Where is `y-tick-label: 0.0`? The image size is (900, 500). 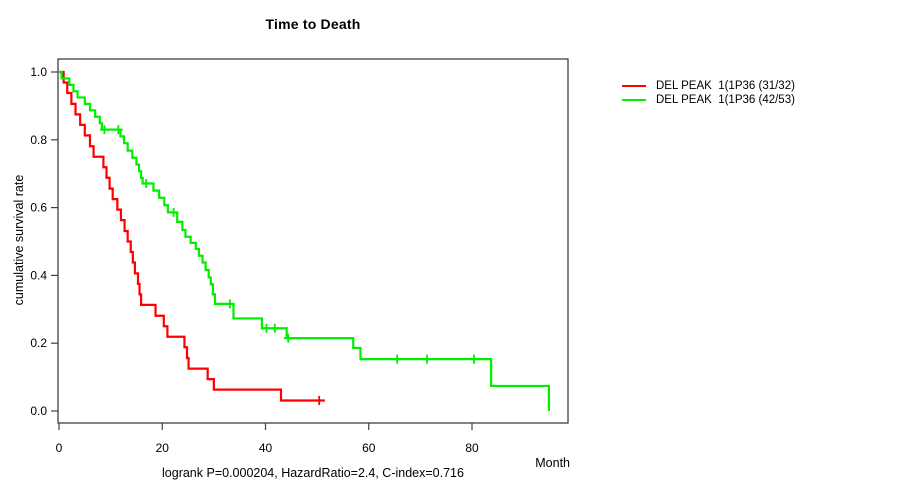
y-tick-label: 0.0 is located at coordinates (38, 411).